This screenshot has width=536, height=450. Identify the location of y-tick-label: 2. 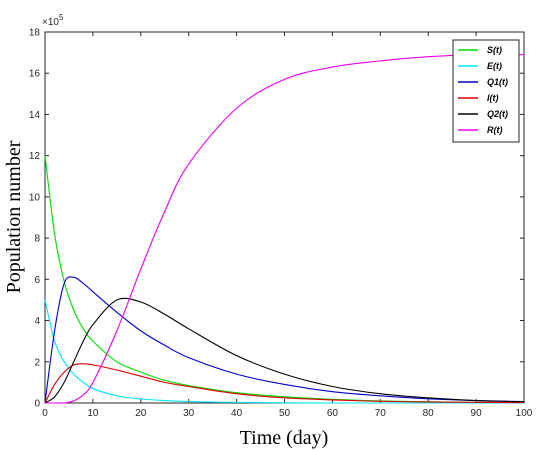
(37, 362).